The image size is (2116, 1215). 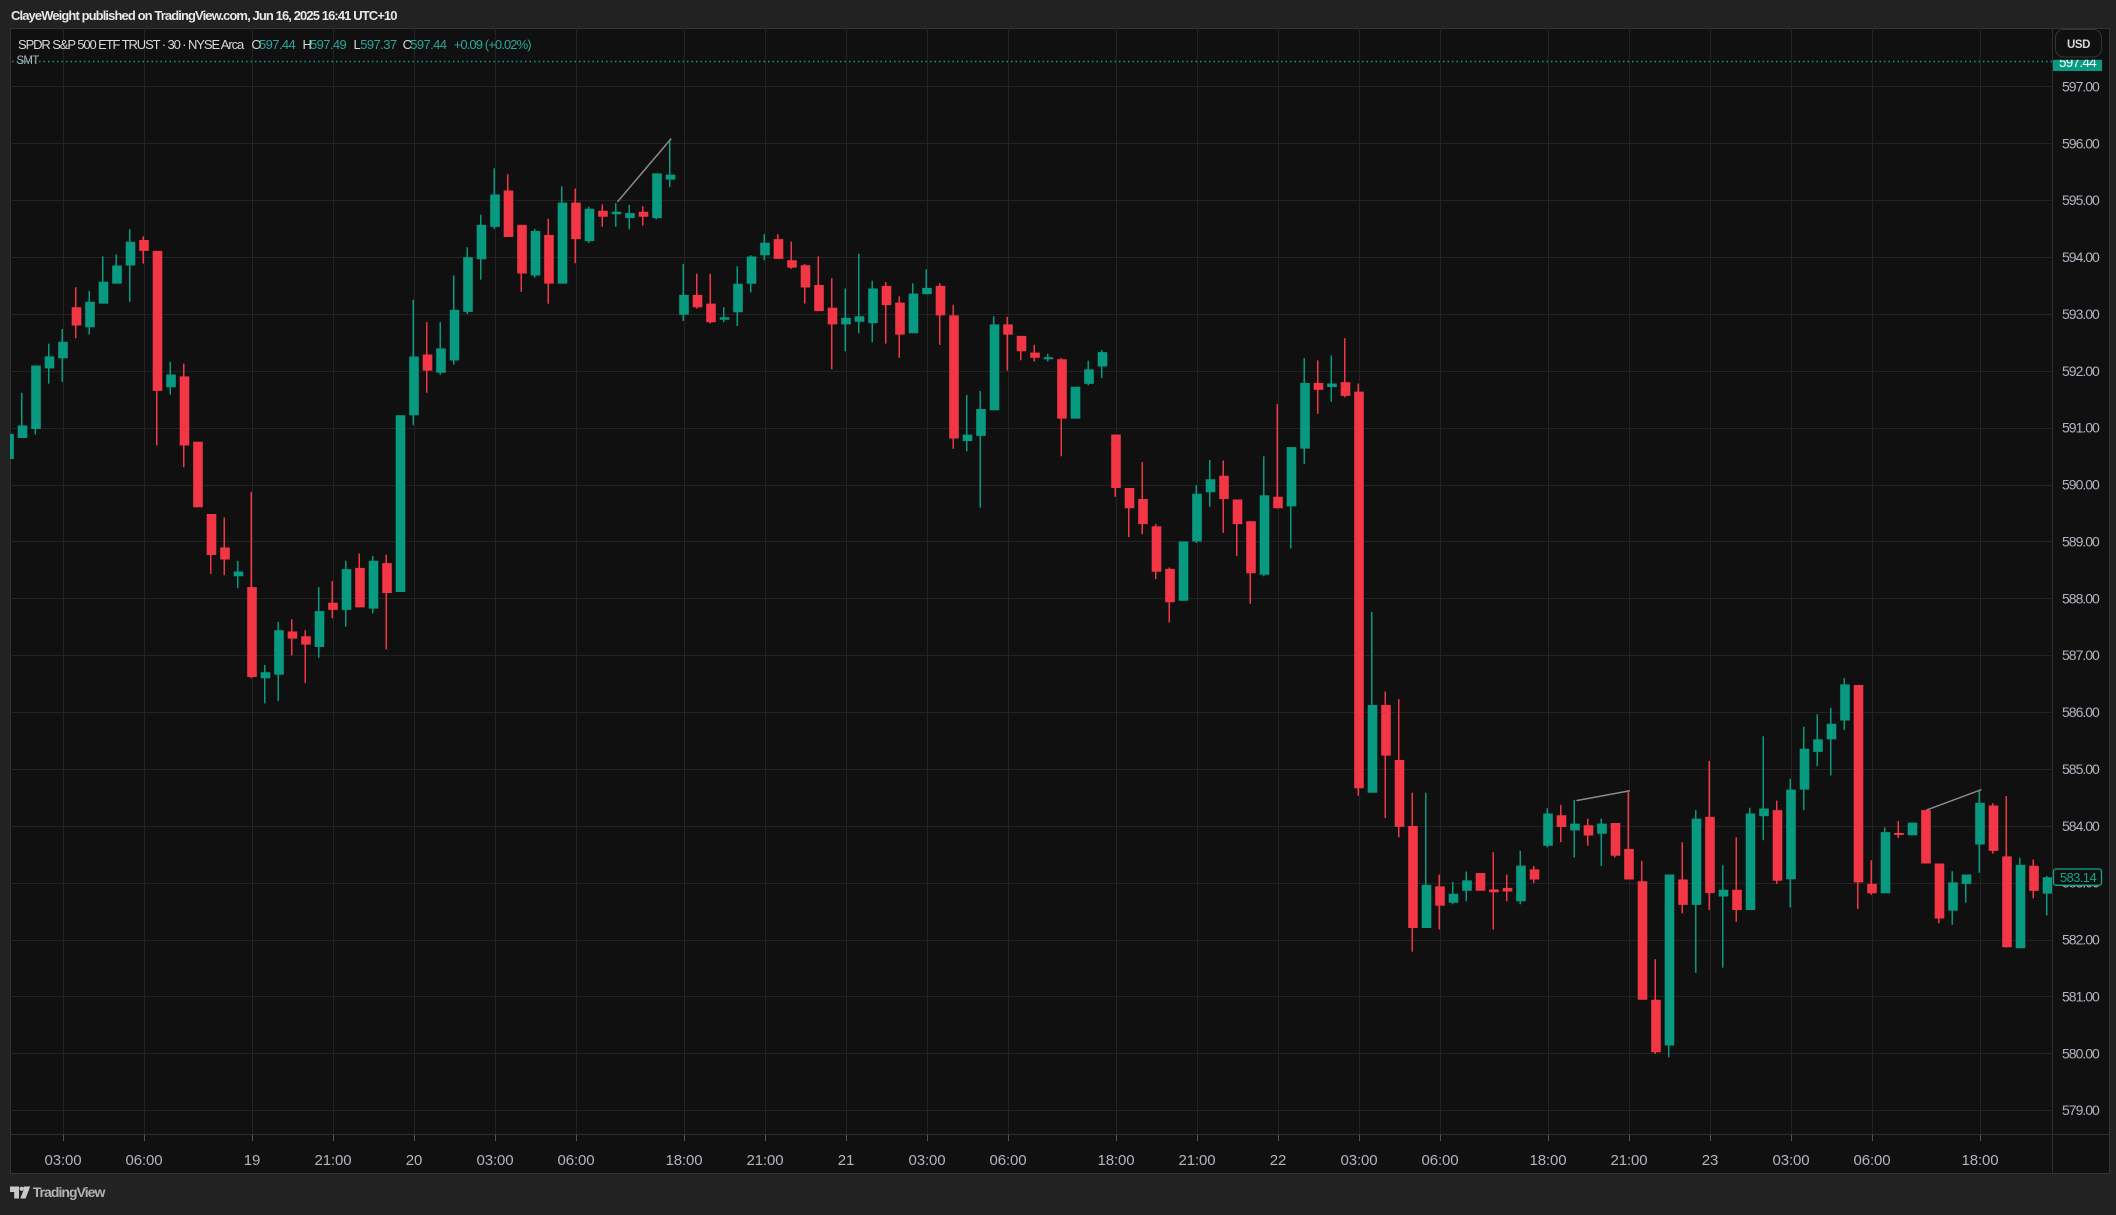 I want to click on svg-text: 581.00, so click(x=2081, y=997).